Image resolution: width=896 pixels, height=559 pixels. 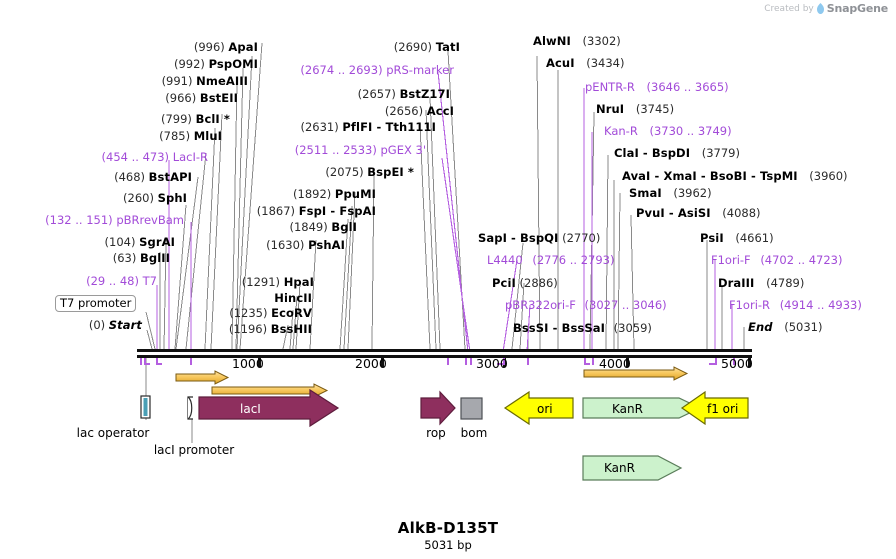 What do you see at coordinates (352, 70) in the screenshot?
I see `label-pRS-marker: (2674 .. 2693) pRS-marker` at bounding box center [352, 70].